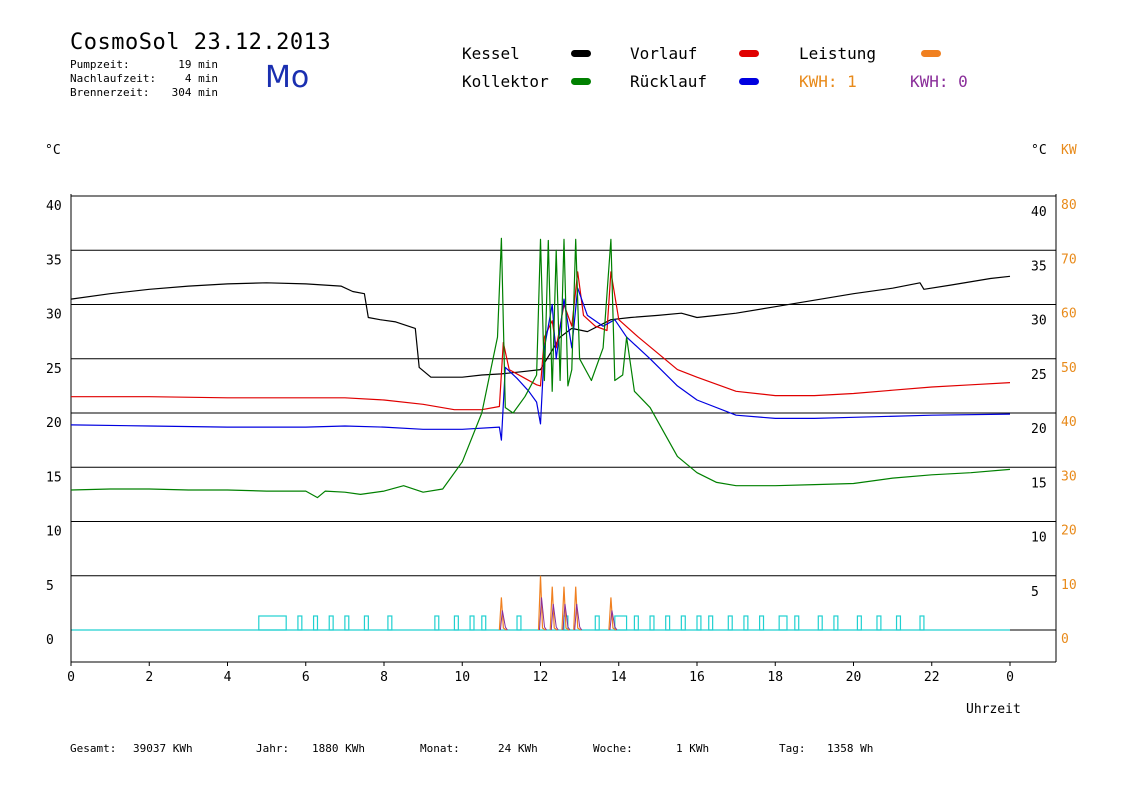 The height and width of the screenshot is (812, 1148). What do you see at coordinates (993, 709) in the screenshot?
I see `x-axis-label: Uhrzeit` at bounding box center [993, 709].